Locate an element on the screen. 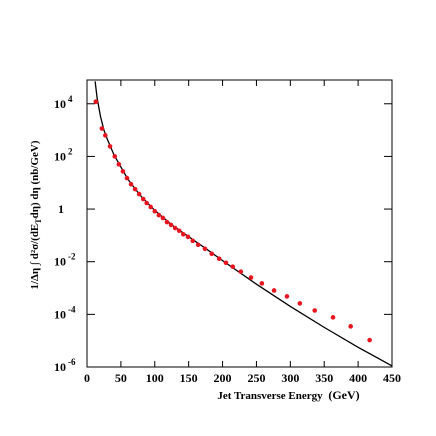 This screenshot has height=436, width=436. x-tick-label: 350 is located at coordinates (324, 378).